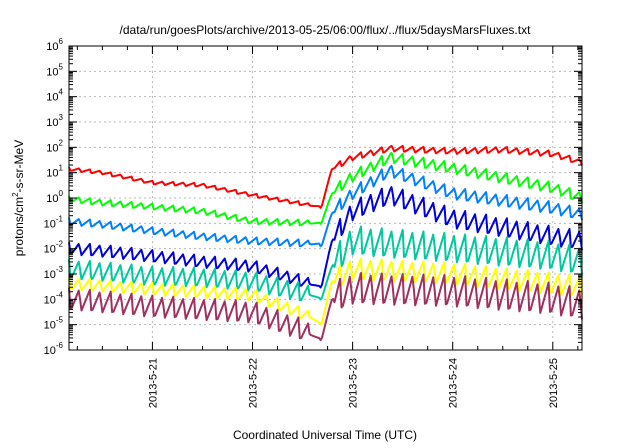 Image resolution: width=640 pixels, height=448 pixels. What do you see at coordinates (19, 166) in the screenshot?
I see `y-axis-label-rest: -s-sr-MeV` at bounding box center [19, 166].